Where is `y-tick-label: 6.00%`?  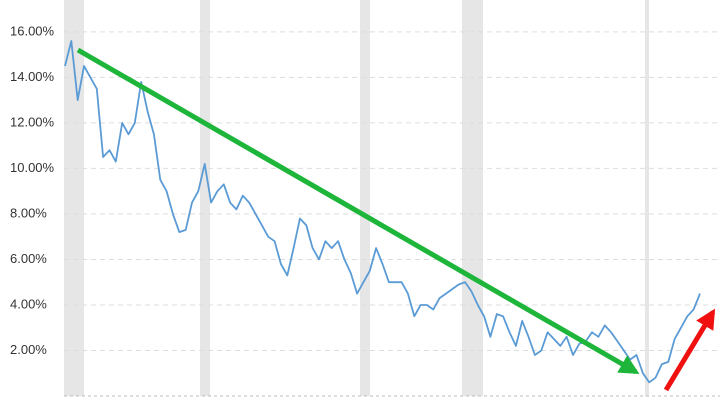 y-tick-label: 6.00% is located at coordinates (28, 258).